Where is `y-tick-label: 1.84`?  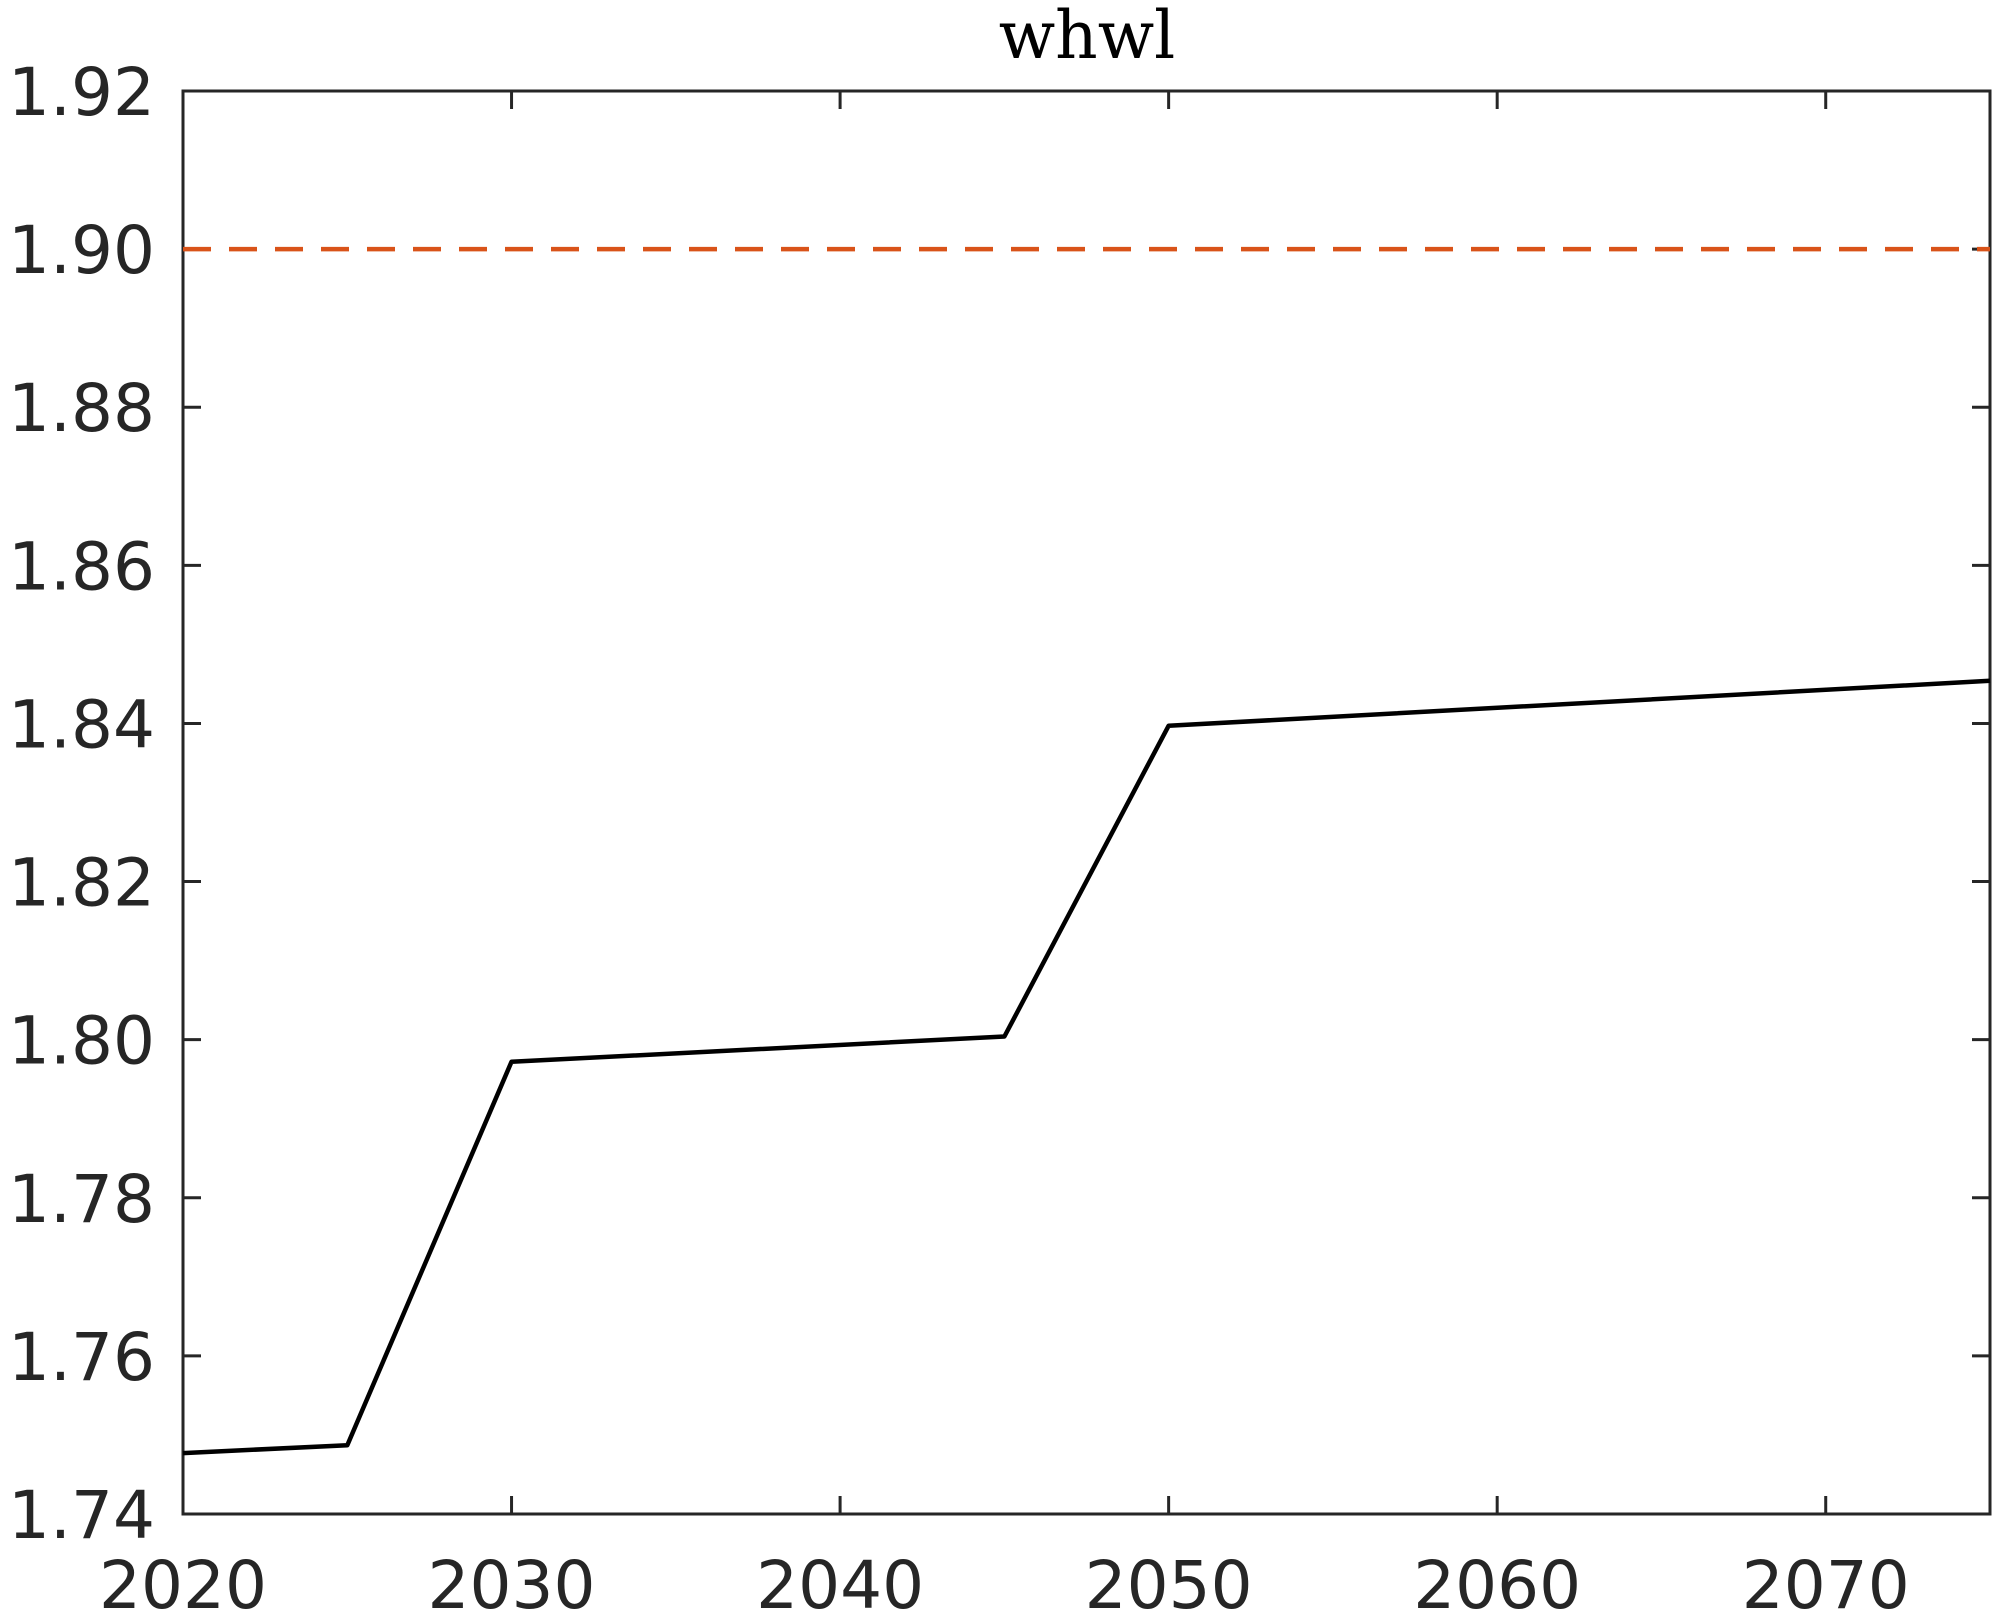
y-tick-label: 1.84 is located at coordinates (81, 724).